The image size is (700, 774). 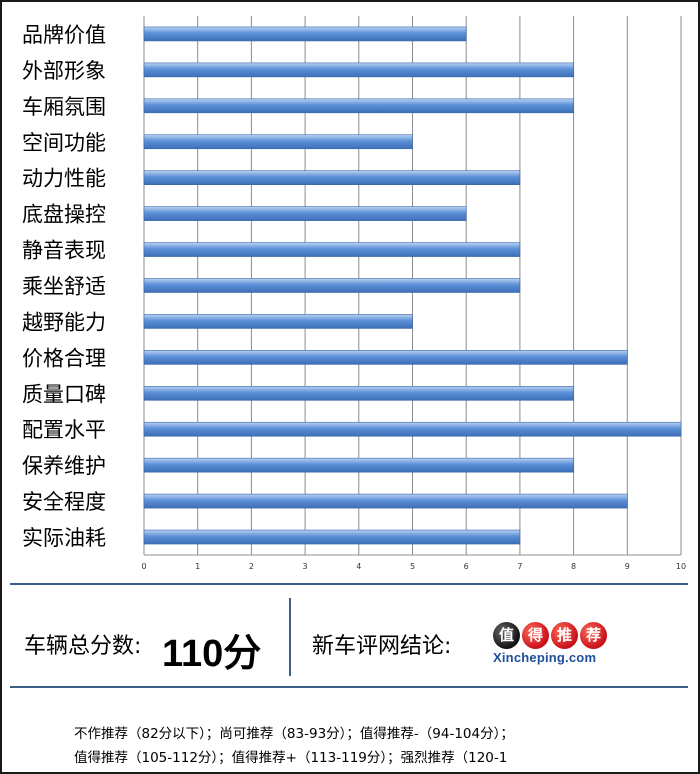 What do you see at coordinates (251, 566) in the screenshot?
I see `x-tick-label: 2` at bounding box center [251, 566].